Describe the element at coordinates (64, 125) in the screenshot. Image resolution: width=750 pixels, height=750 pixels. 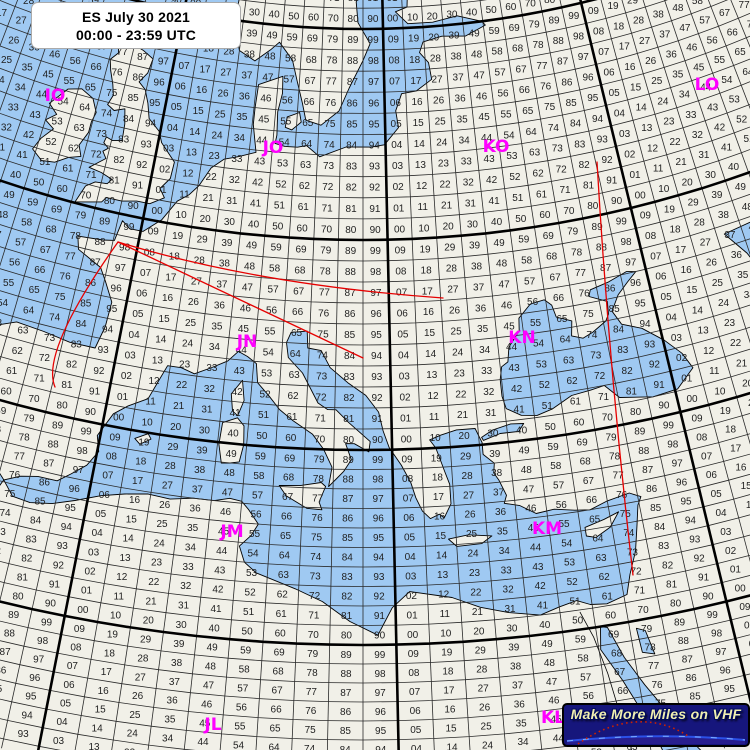
I see `island-ireland` at that location.